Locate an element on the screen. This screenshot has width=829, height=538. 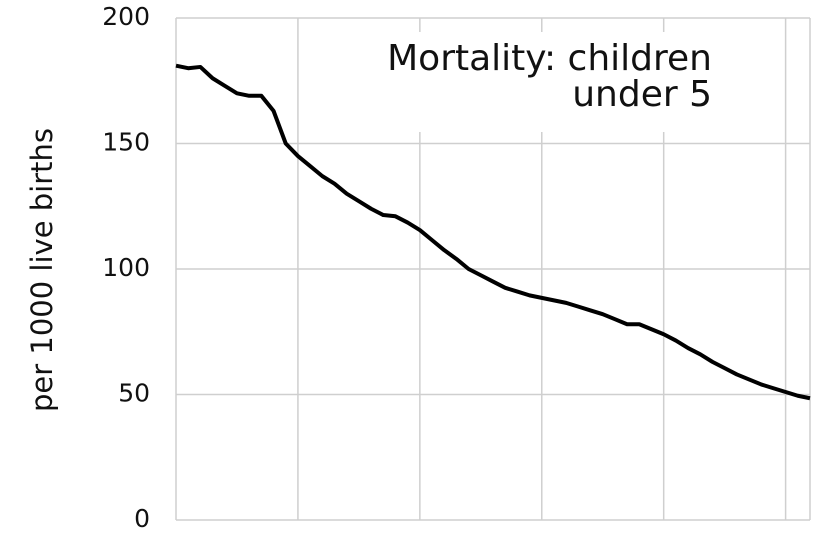
chart-title: Mortality: children is located at coordinates (549, 58).